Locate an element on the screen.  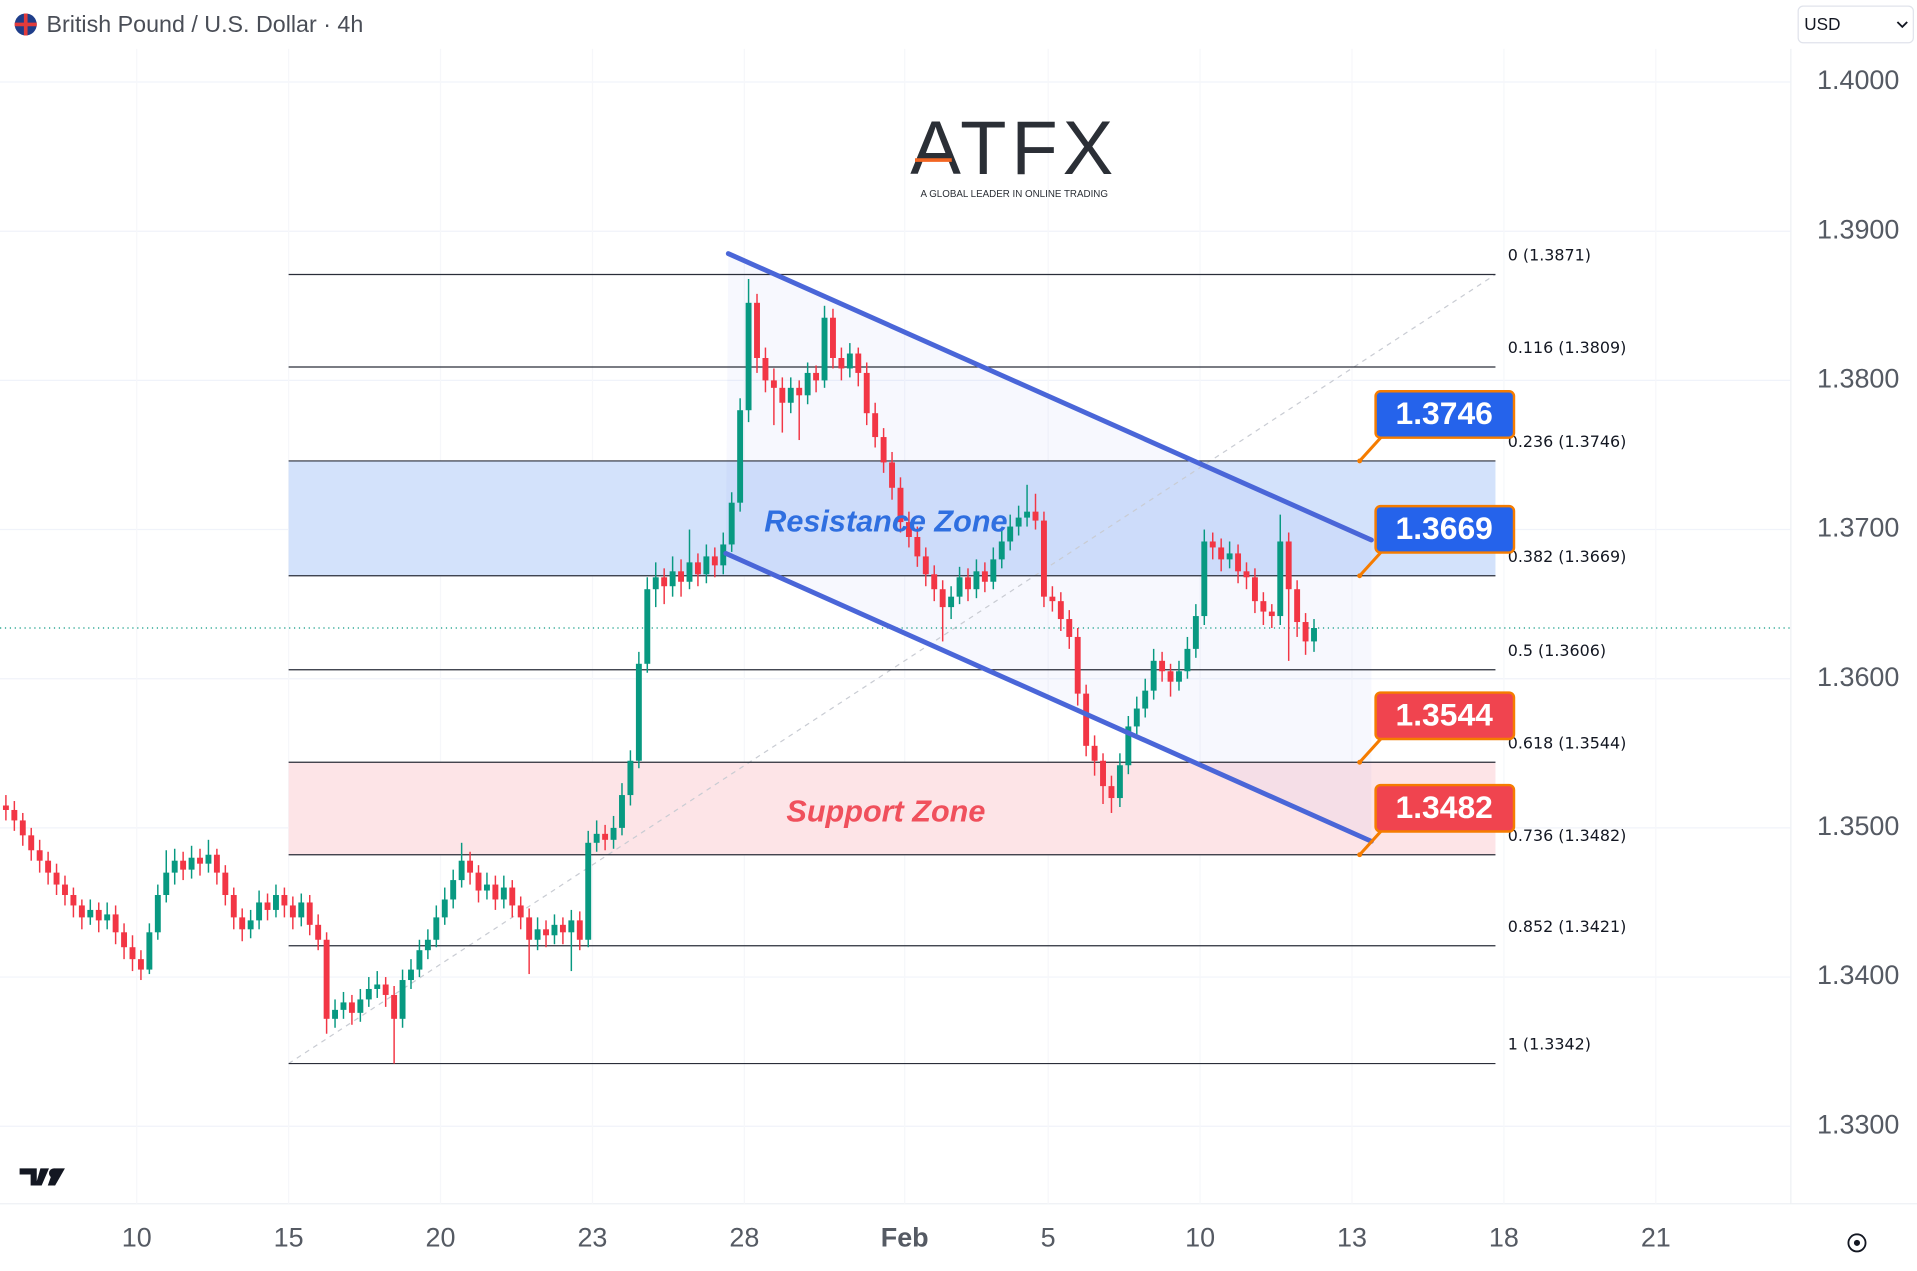
fib-label: 0.236 (1.3746) is located at coordinates (1567, 441).